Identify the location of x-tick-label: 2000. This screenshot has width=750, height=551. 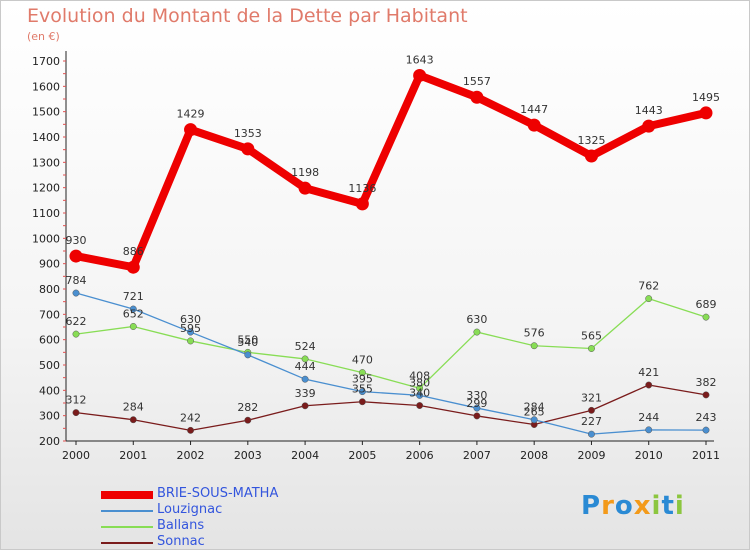
(76, 455).